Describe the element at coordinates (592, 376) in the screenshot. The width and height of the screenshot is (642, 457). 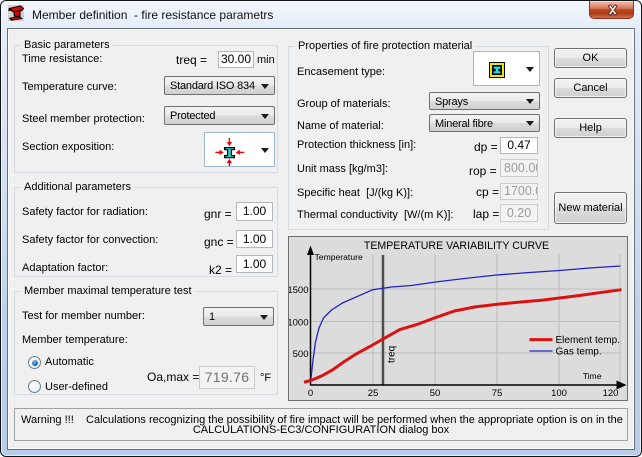
I see `svg-text: Time` at that location.